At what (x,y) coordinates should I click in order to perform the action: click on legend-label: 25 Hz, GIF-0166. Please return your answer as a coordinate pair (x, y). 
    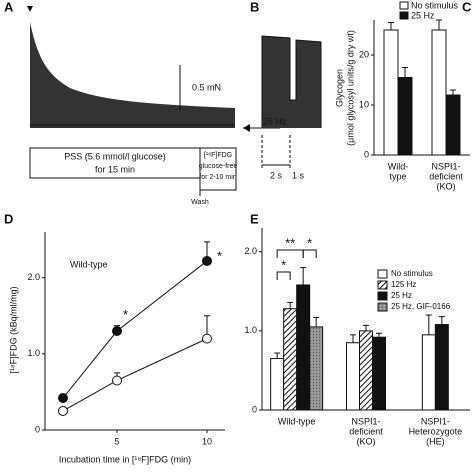
    Looking at the image, I should click on (421, 306).